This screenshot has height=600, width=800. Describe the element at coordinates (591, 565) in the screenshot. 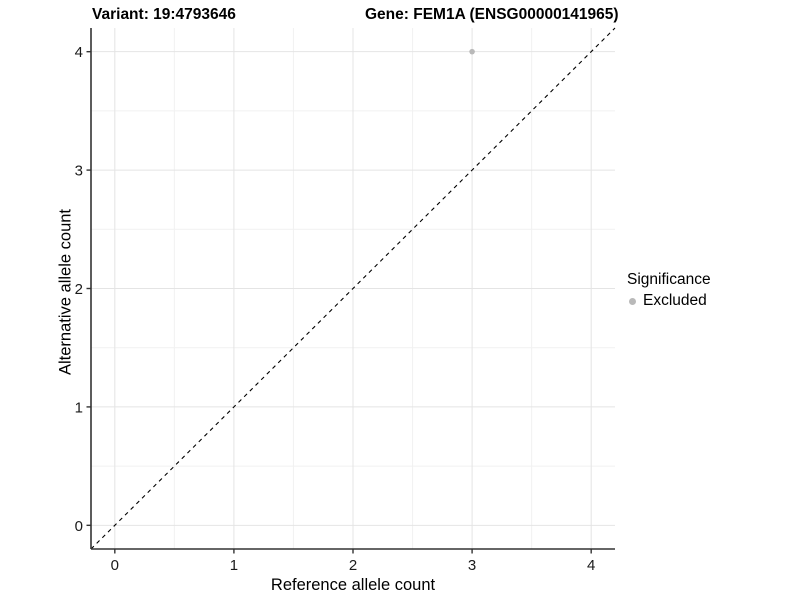

I see `x-tick-label: 4` at that location.